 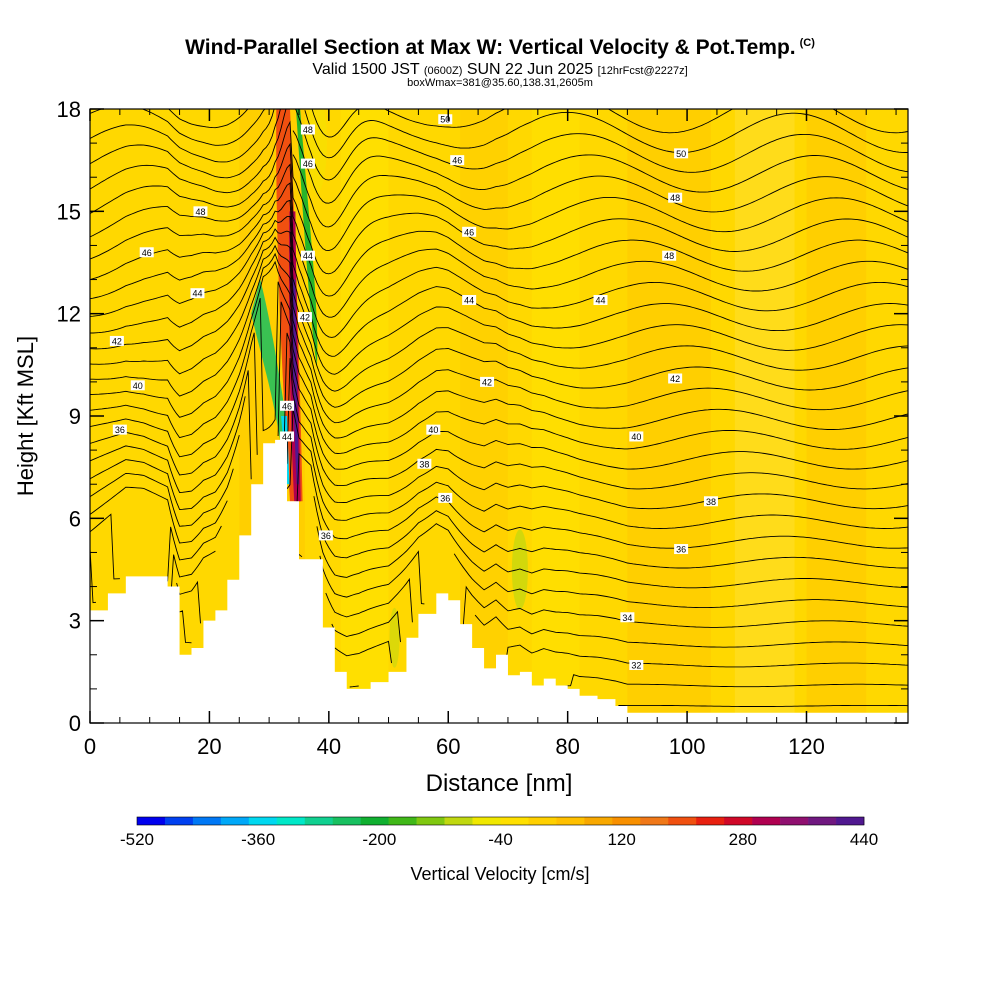 I want to click on colorbar-tick-label: -520, so click(x=137, y=839).